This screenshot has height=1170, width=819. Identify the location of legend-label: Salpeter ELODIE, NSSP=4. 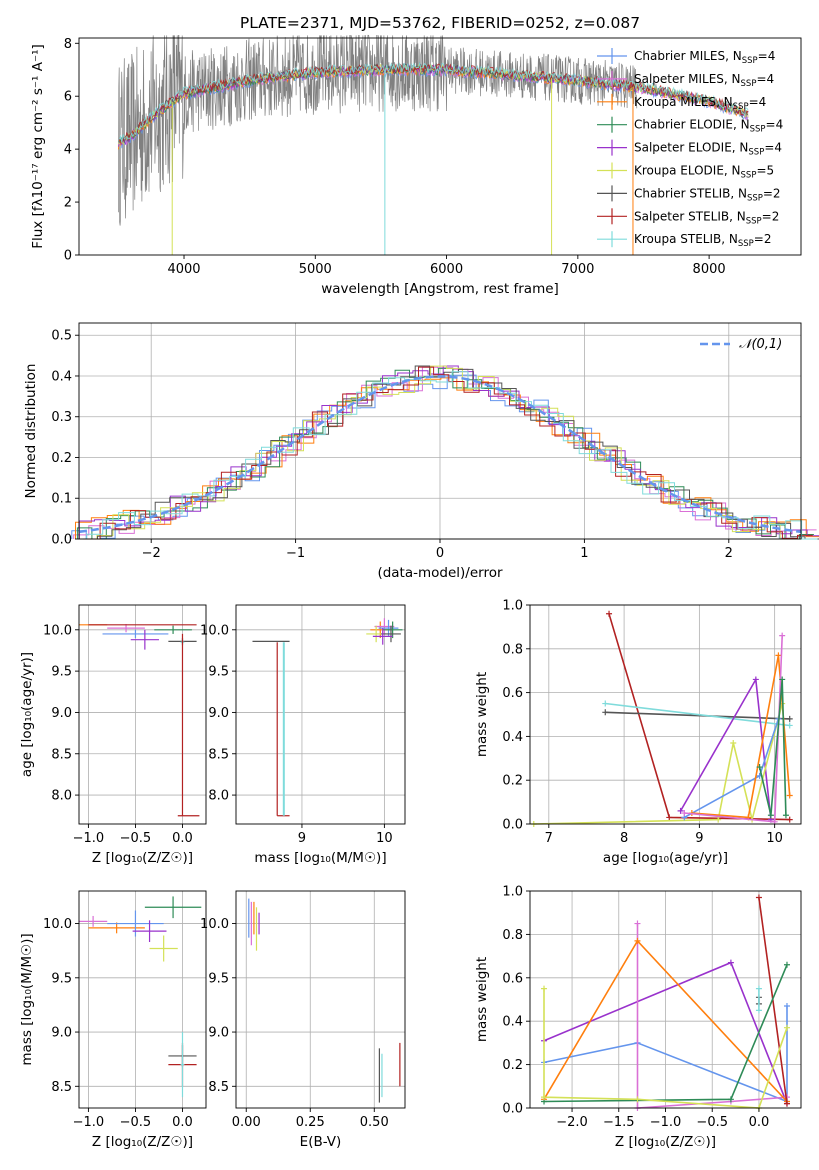
(708, 149).